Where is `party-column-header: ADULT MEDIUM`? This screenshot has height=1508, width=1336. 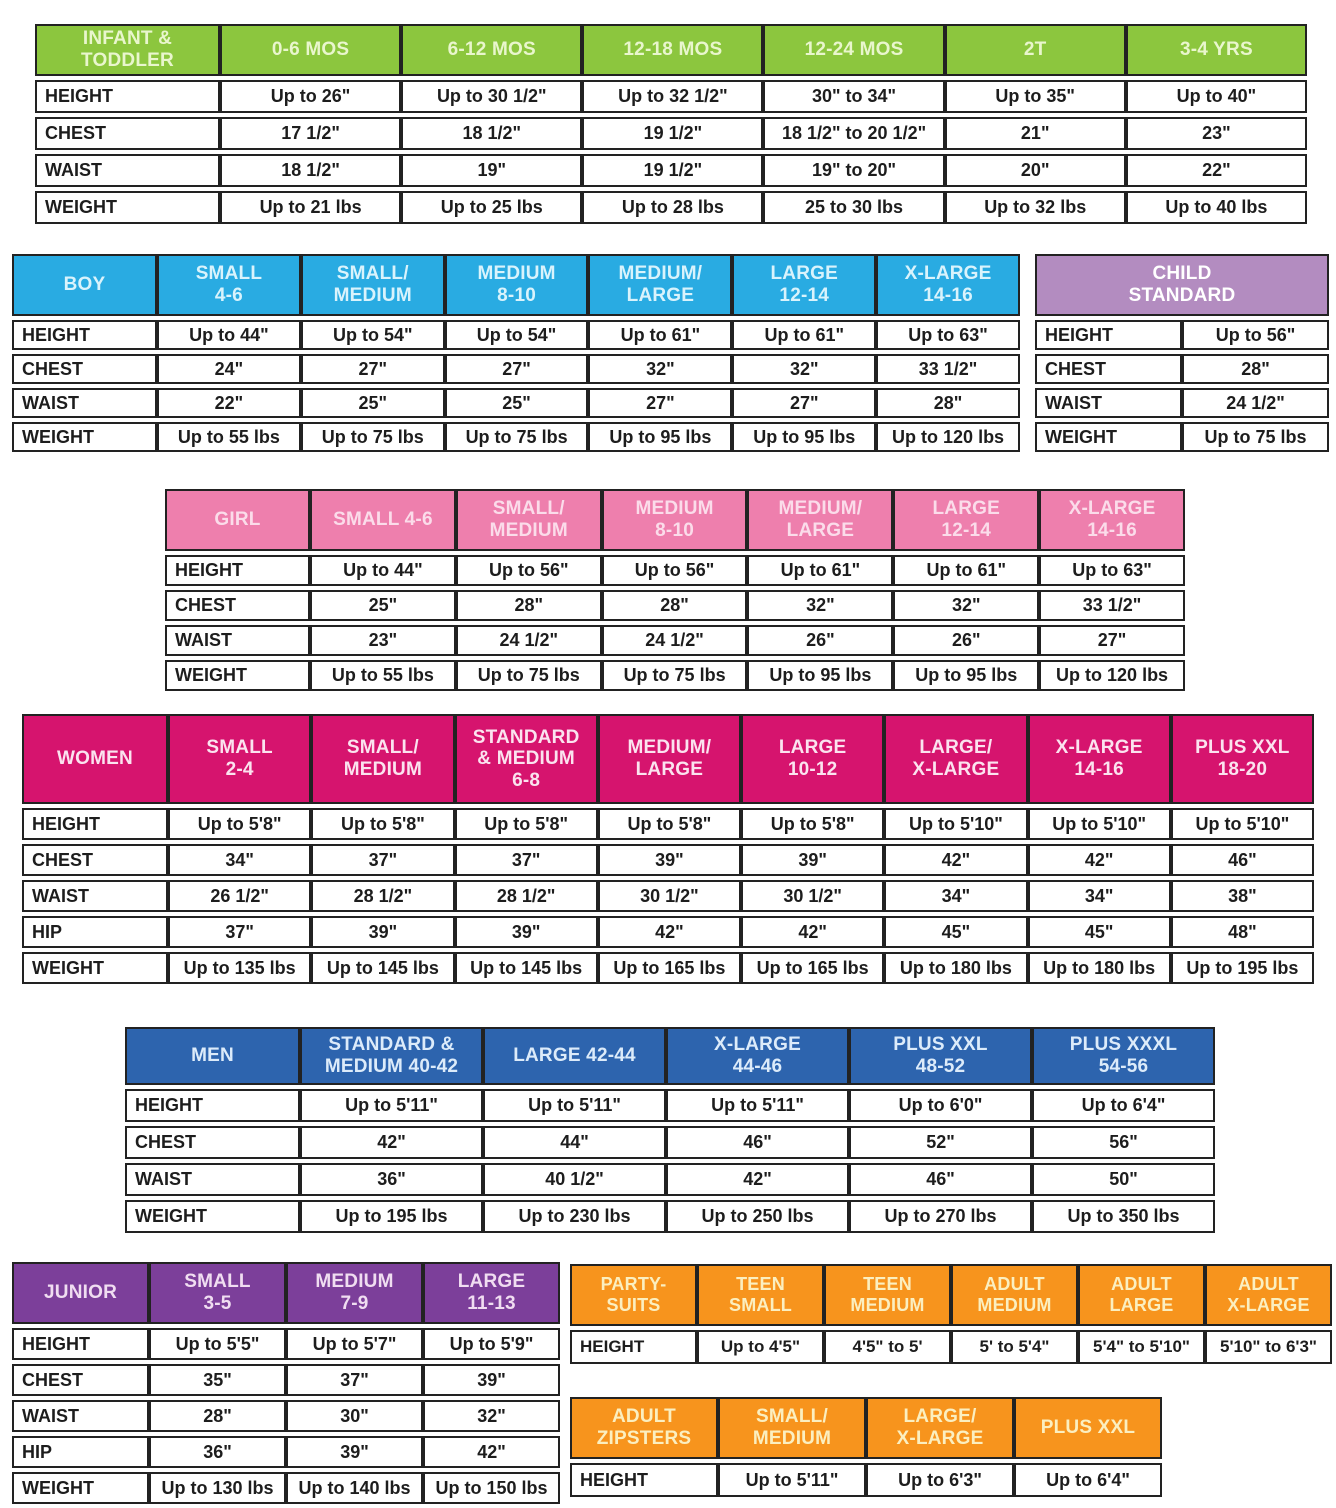 party-column-header: ADULT MEDIUM is located at coordinates (1014, 1295).